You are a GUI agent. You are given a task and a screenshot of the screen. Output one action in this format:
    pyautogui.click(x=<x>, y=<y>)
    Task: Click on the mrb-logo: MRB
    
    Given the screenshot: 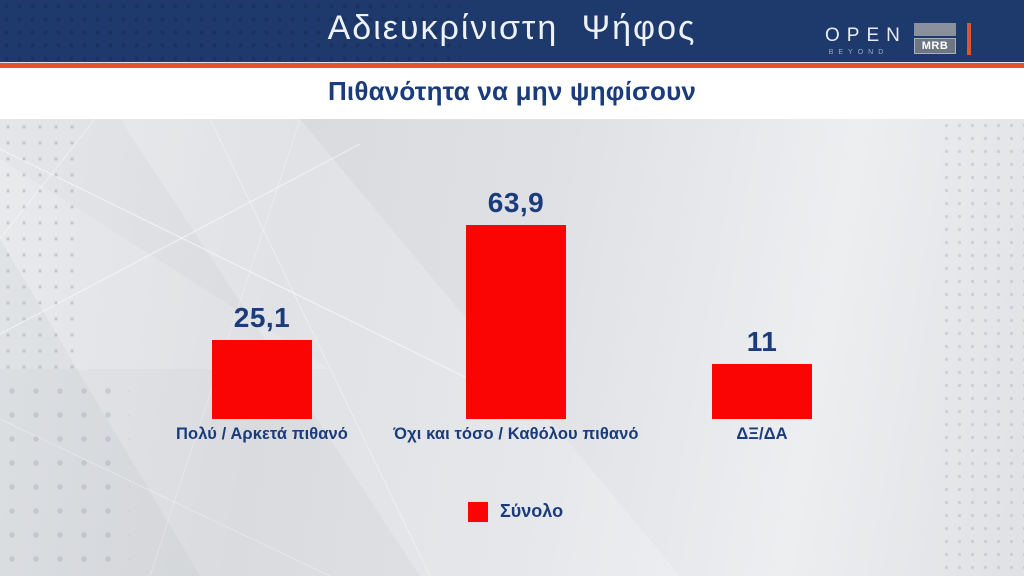 What is the action you would take?
    pyautogui.click(x=935, y=38)
    